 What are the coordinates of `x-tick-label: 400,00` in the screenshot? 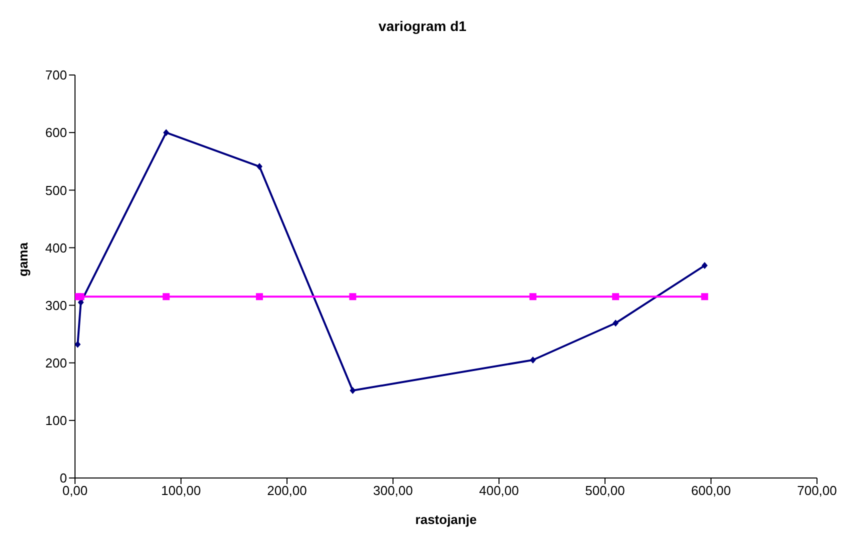 It's located at (499, 490).